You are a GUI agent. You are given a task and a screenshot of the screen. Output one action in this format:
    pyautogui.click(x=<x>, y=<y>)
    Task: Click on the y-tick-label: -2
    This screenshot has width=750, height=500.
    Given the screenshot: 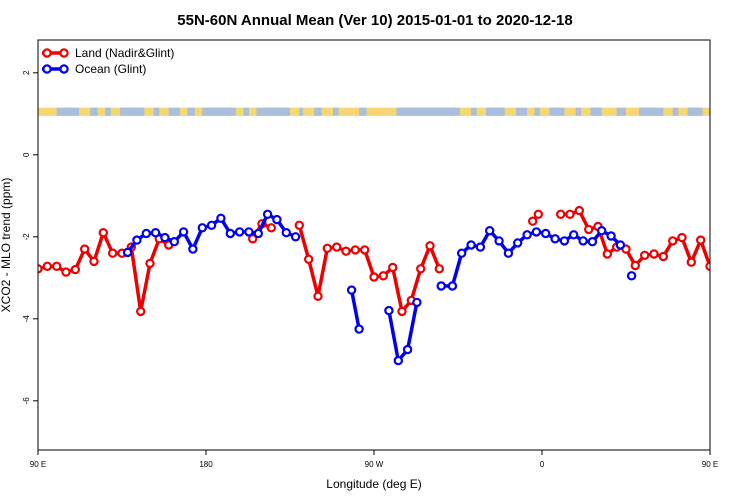 What is the action you would take?
    pyautogui.click(x=26, y=237)
    